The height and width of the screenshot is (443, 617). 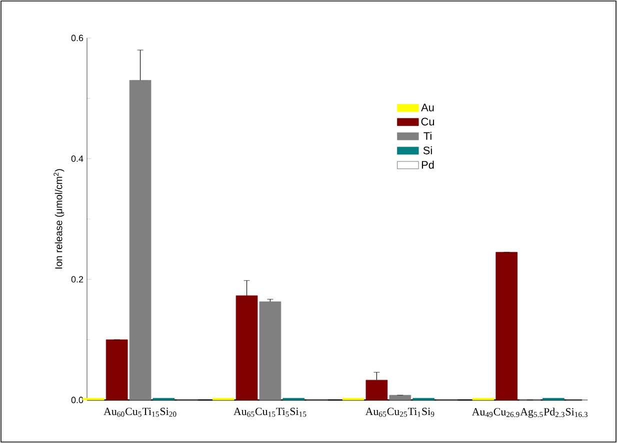 What do you see at coordinates (140, 412) in the screenshot?
I see `x-tick-label: Au$_{60}$Cu$_{5}$Ti$_{15}$Si$_{20}$` at bounding box center [140, 412].